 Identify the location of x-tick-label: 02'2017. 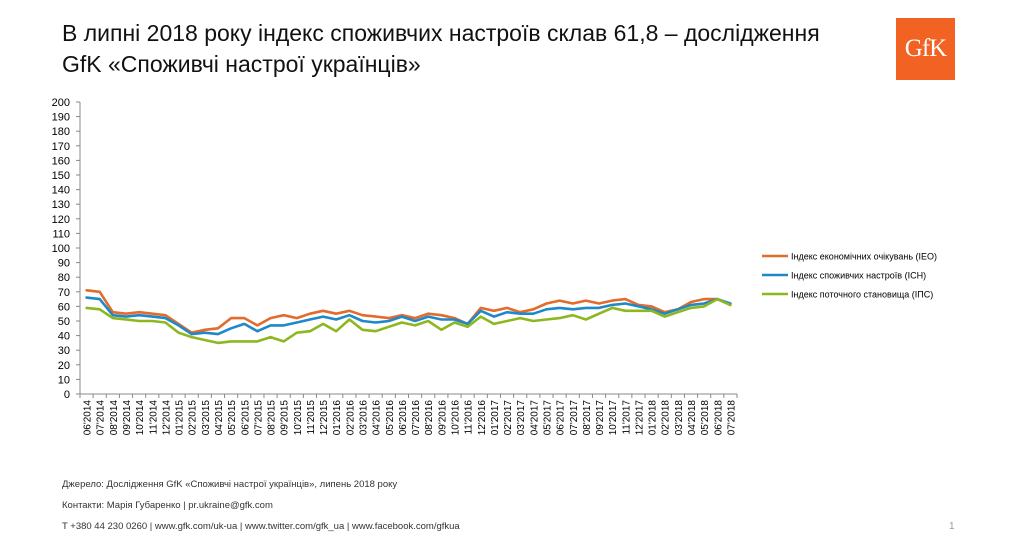
(508, 418).